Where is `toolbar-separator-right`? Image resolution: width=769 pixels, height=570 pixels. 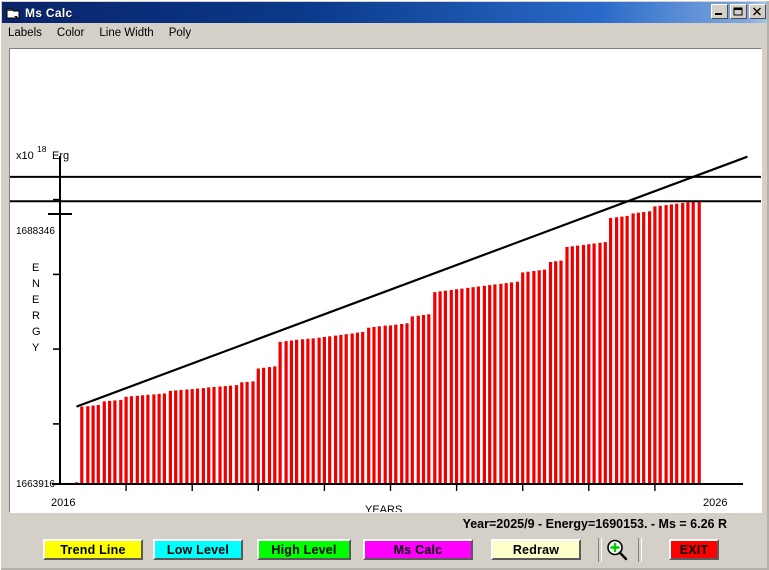
toolbar-separator-right is located at coordinates (640, 550).